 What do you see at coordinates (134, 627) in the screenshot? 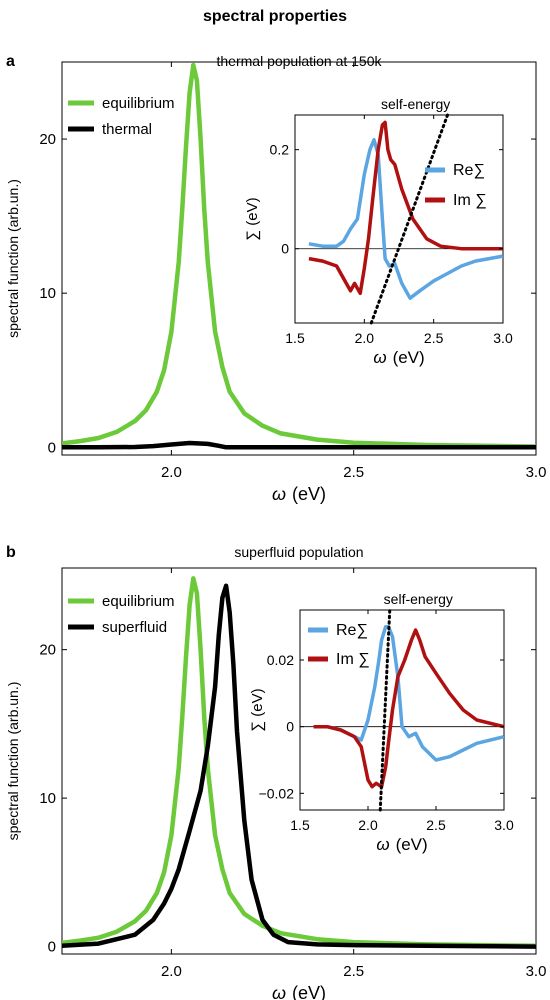
I see `legend-label: superfluid` at bounding box center [134, 627].